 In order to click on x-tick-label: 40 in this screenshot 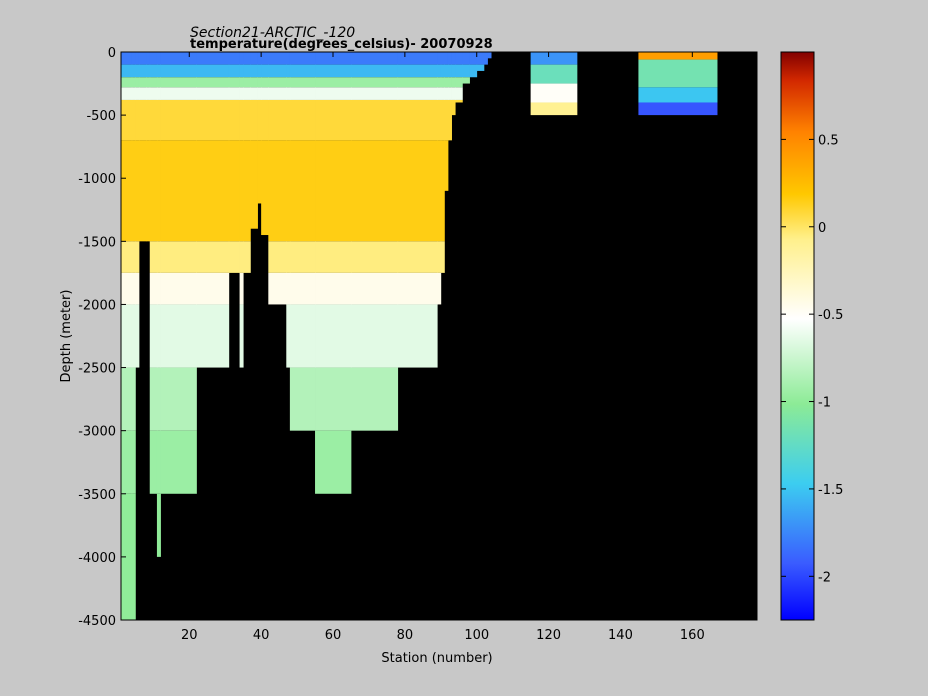, I will do `click(261, 635)`.